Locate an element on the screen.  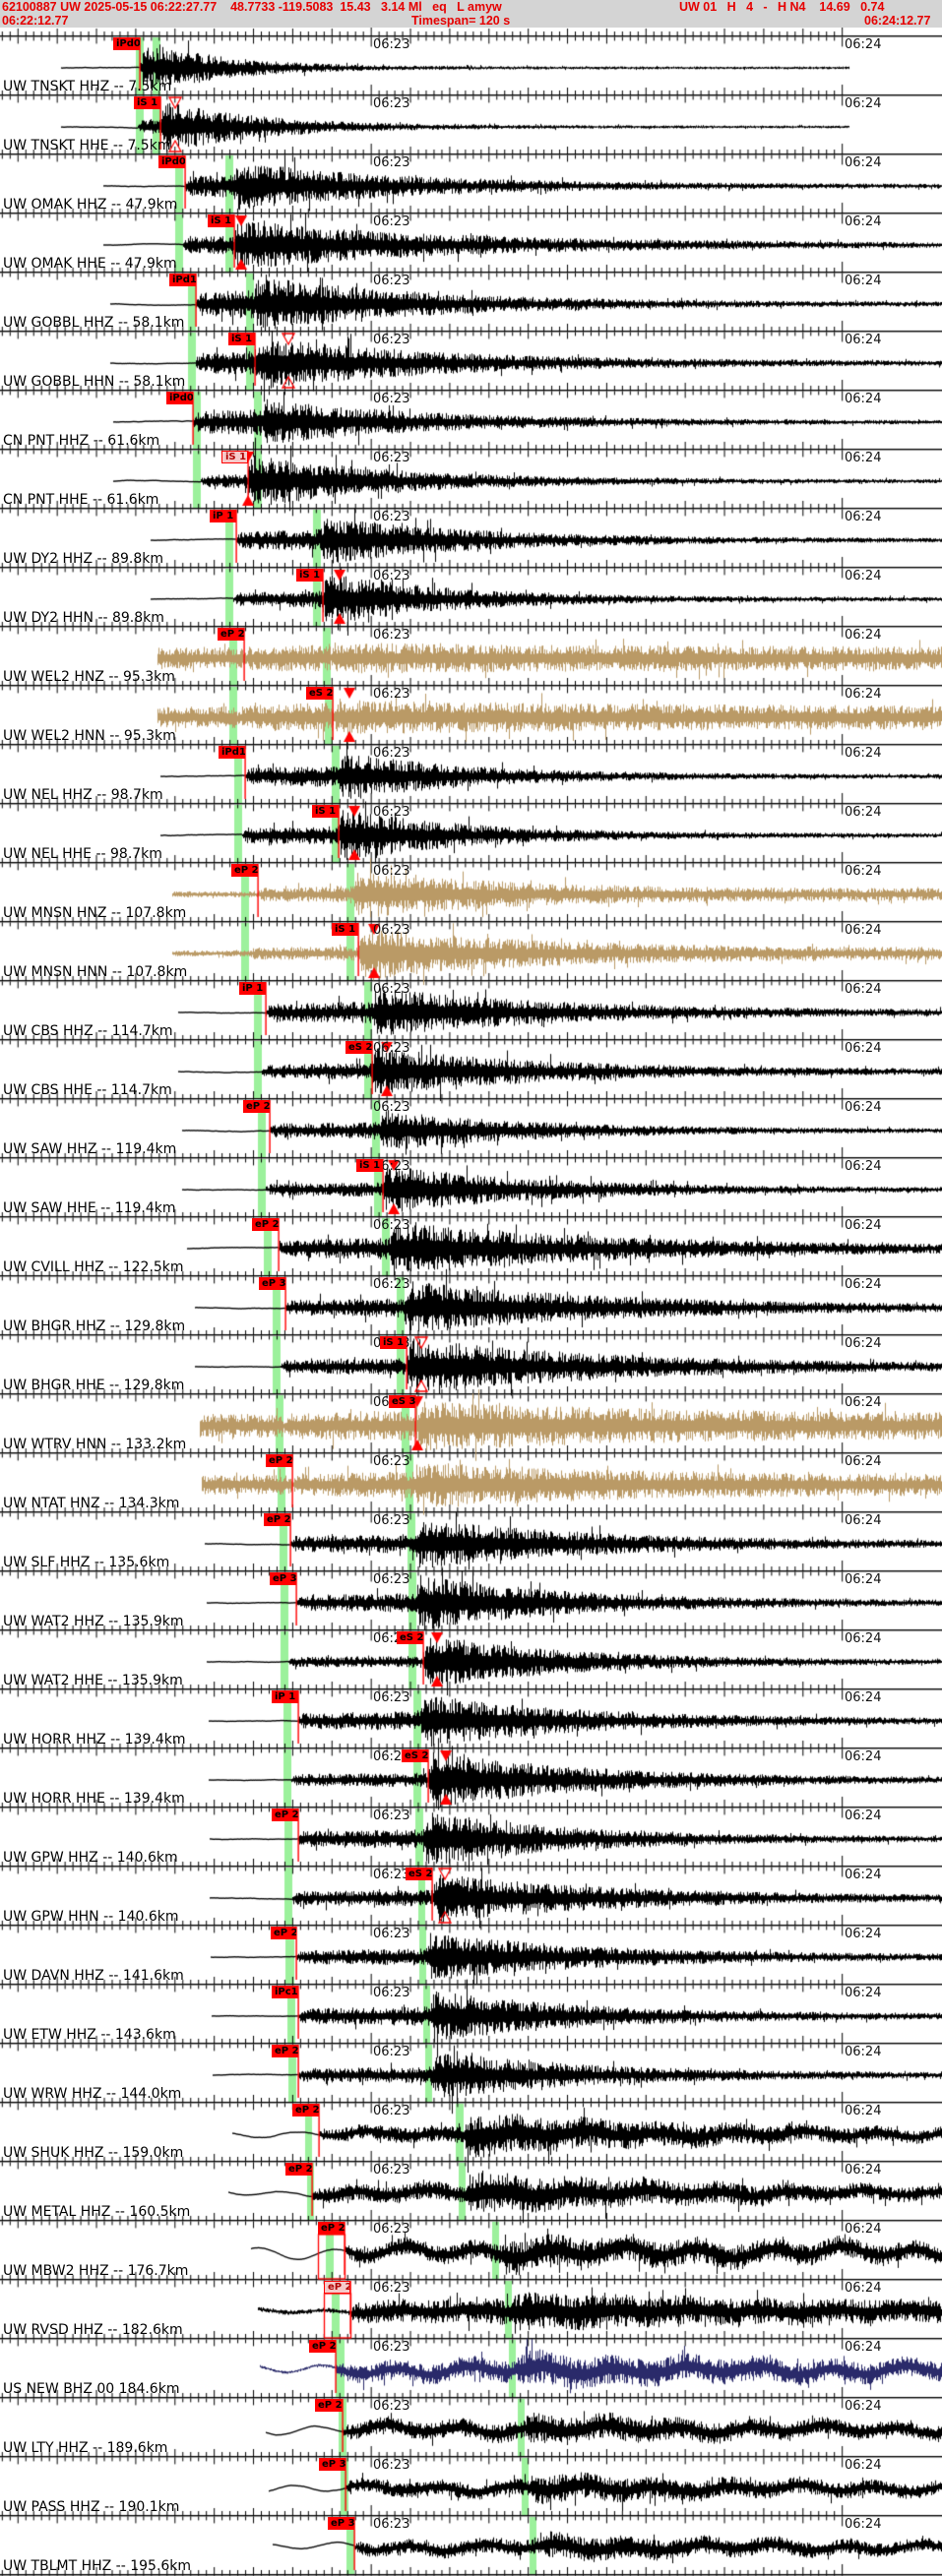
trace-row: 06:23 06:24 iPd0 UW TNSKT HHZ -- 7.5km is located at coordinates (471, 65).